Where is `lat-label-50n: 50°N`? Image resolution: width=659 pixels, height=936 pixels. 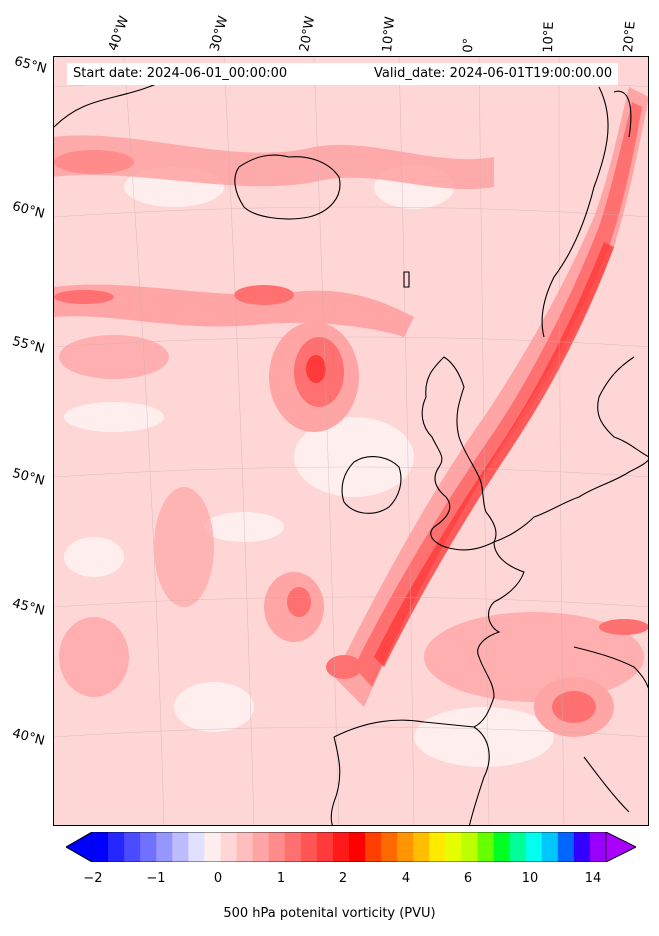 lat-label-50n: 50°N is located at coordinates (28, 477).